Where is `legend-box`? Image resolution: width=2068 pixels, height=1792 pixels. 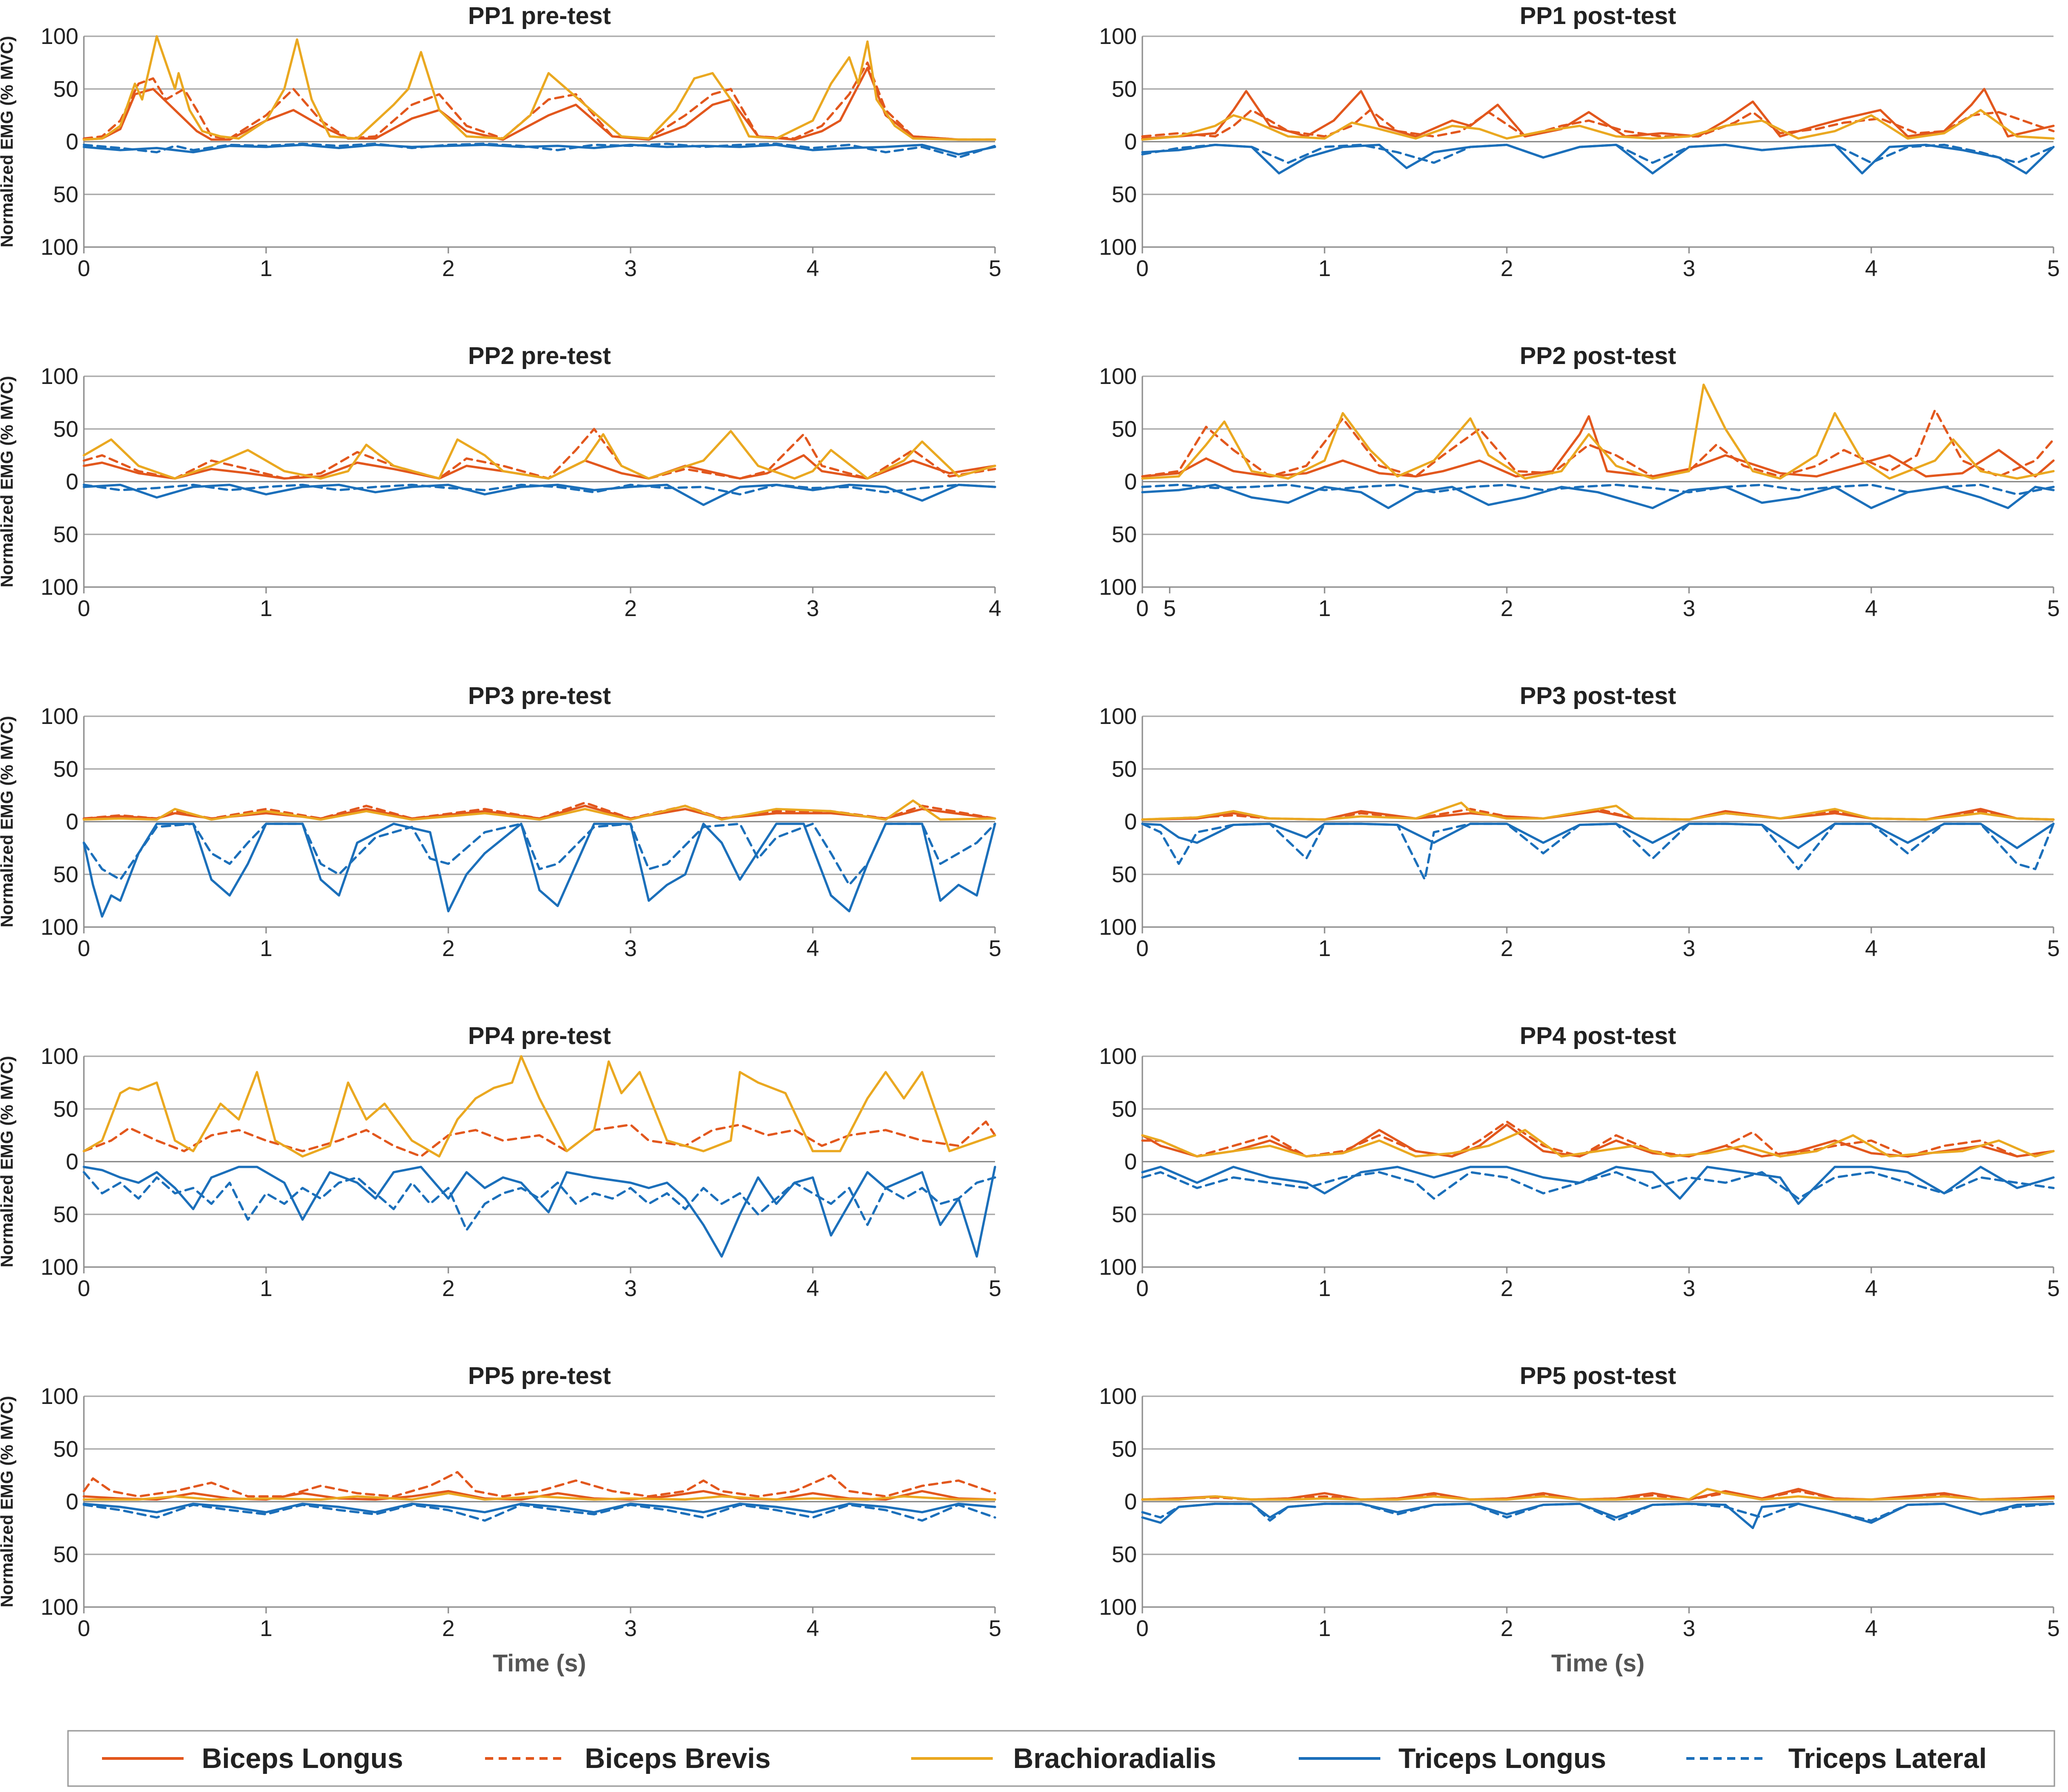 legend-box is located at coordinates (1061, 1758).